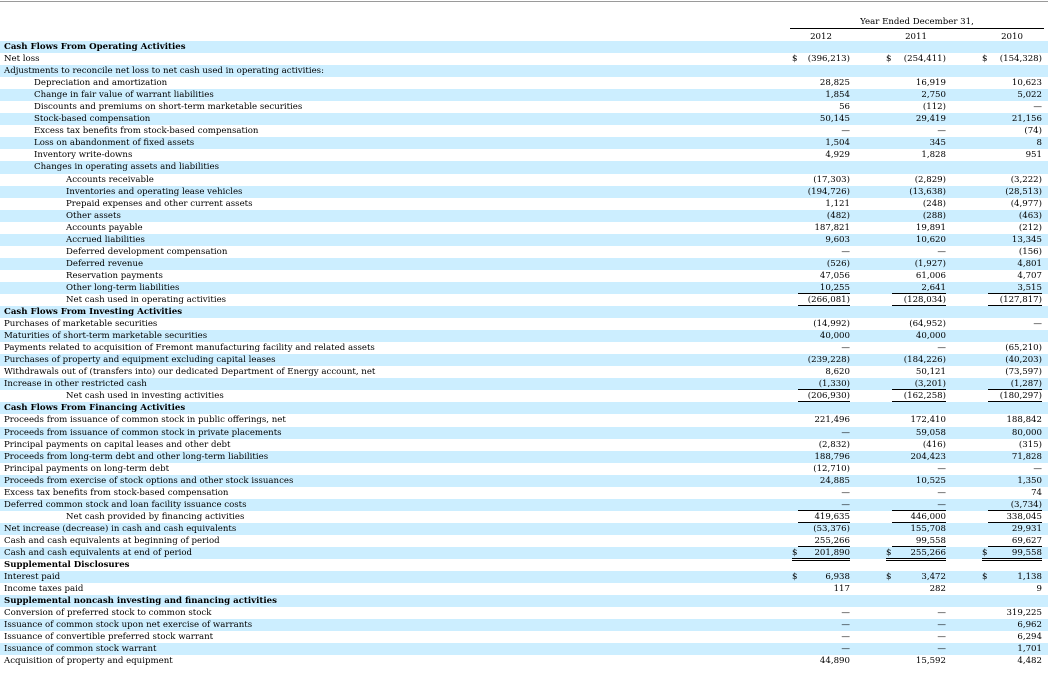  Describe the element at coordinates (928, 516) in the screenshot. I see `value: 446,000` at that location.